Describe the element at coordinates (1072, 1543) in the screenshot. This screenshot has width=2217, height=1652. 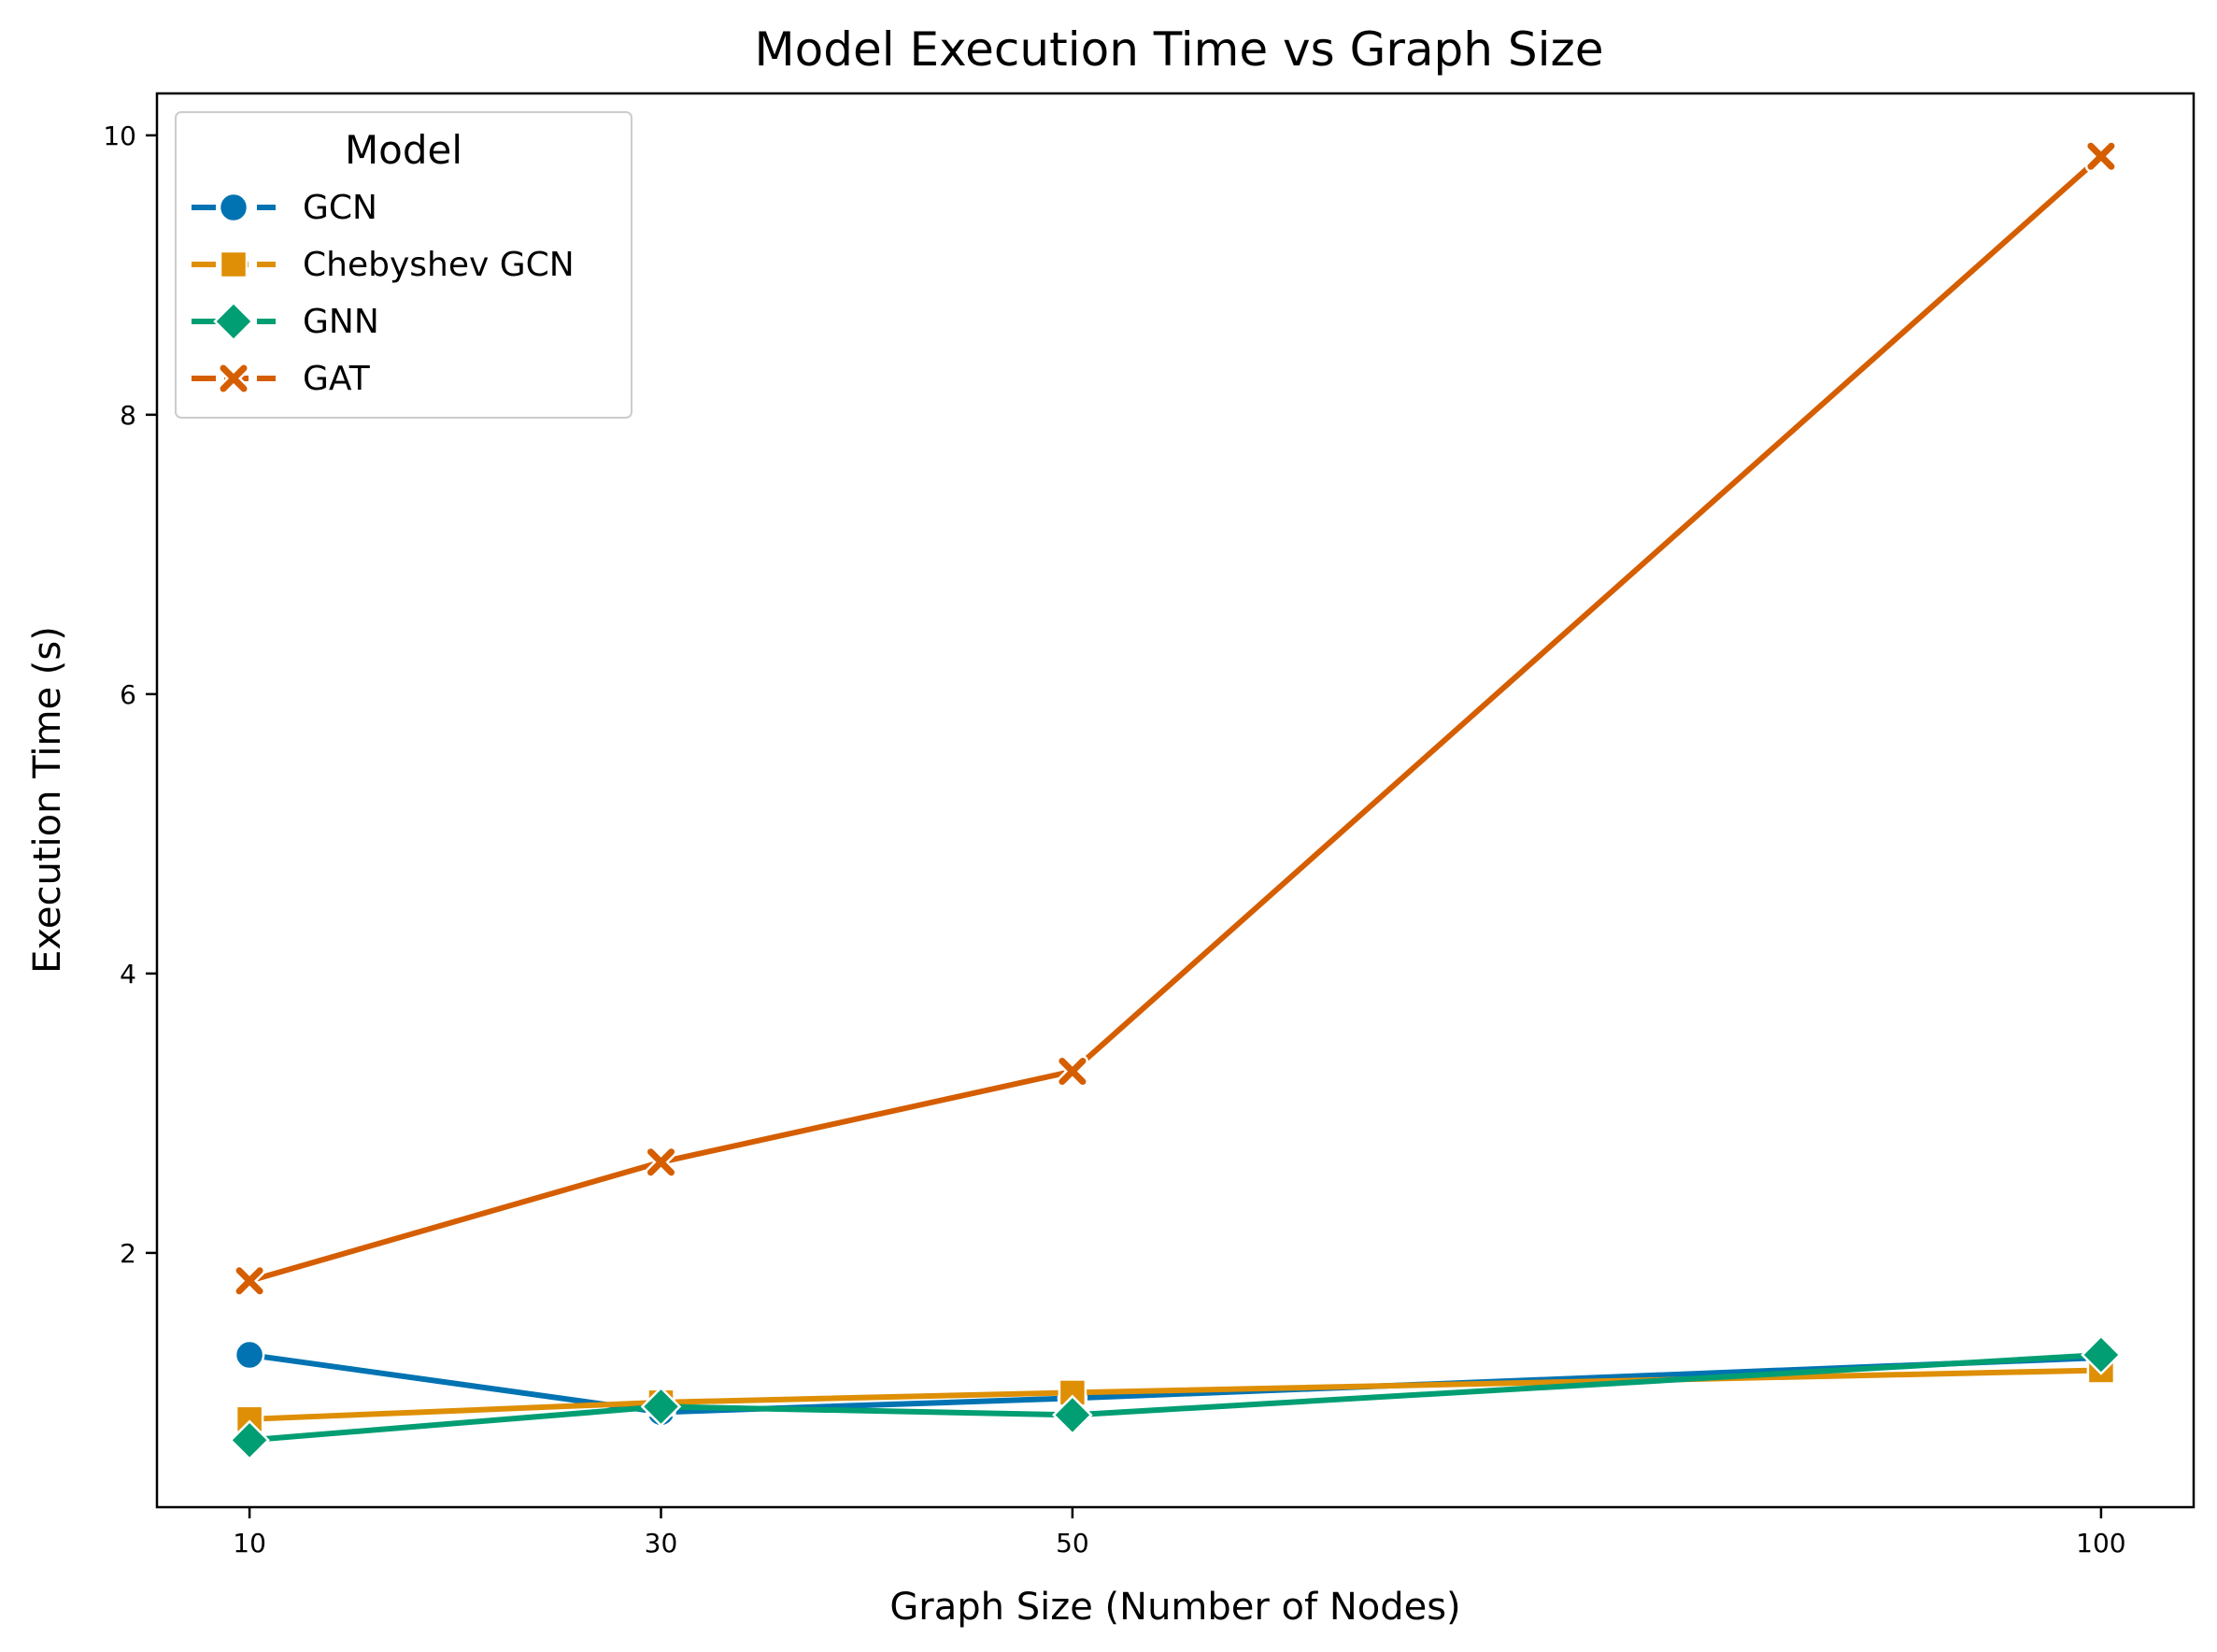
I see `x-tick-label: 50` at that location.